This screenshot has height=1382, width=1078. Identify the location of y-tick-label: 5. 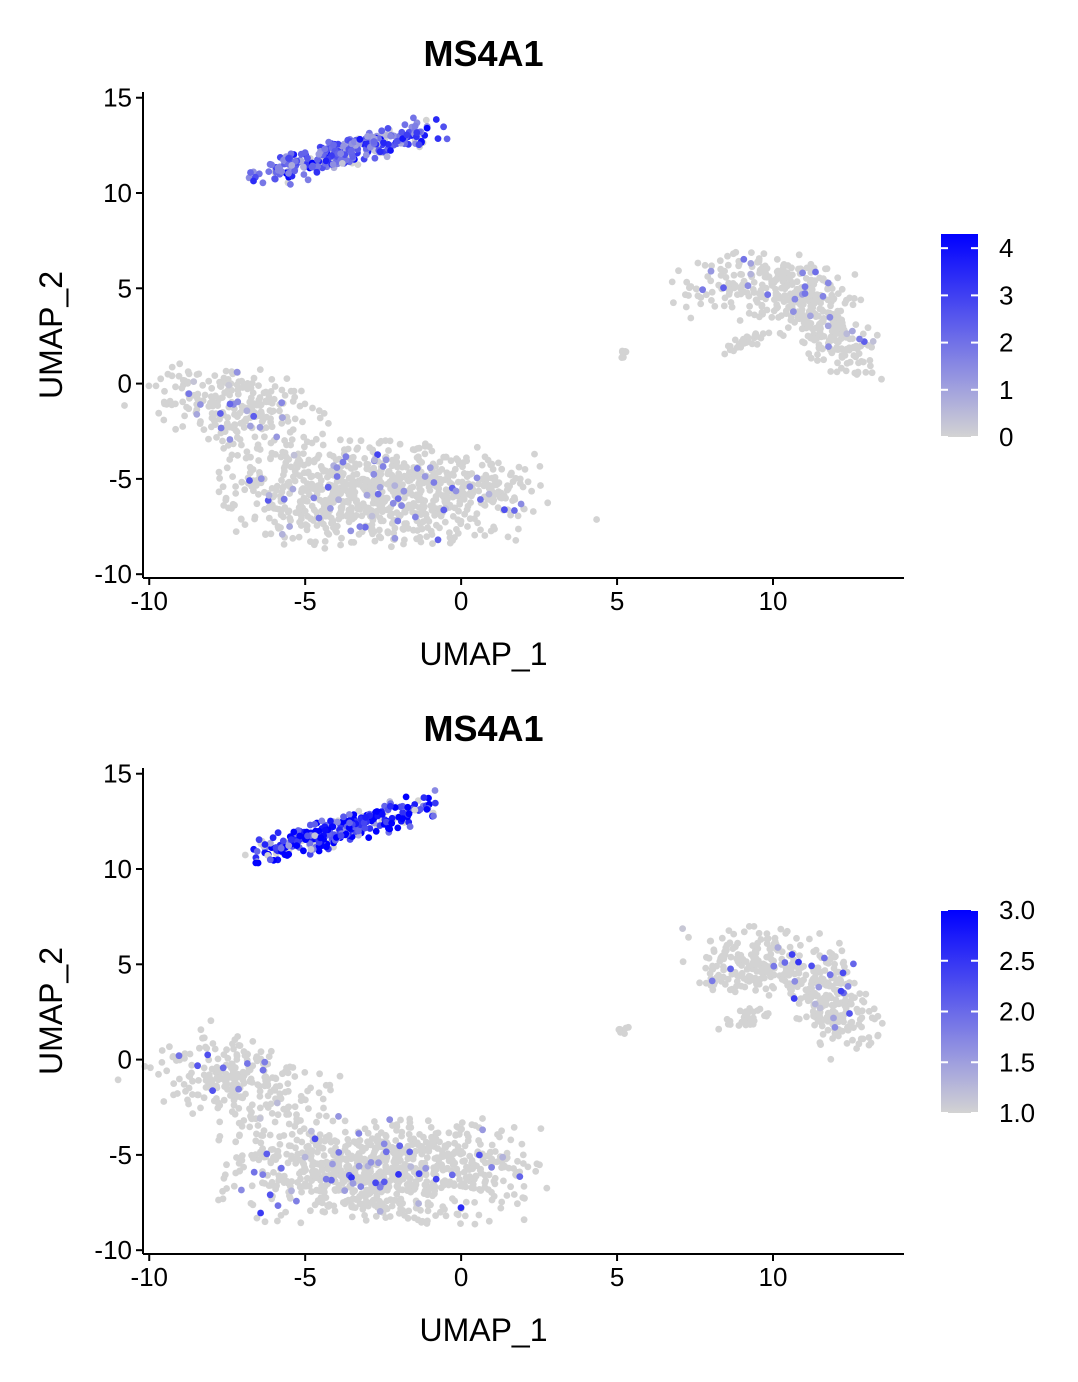
(125, 964).